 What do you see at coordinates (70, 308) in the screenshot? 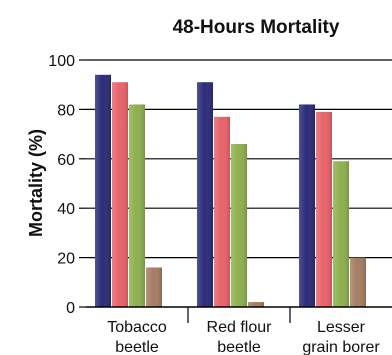
I see `y-tick-label: 0` at bounding box center [70, 308].